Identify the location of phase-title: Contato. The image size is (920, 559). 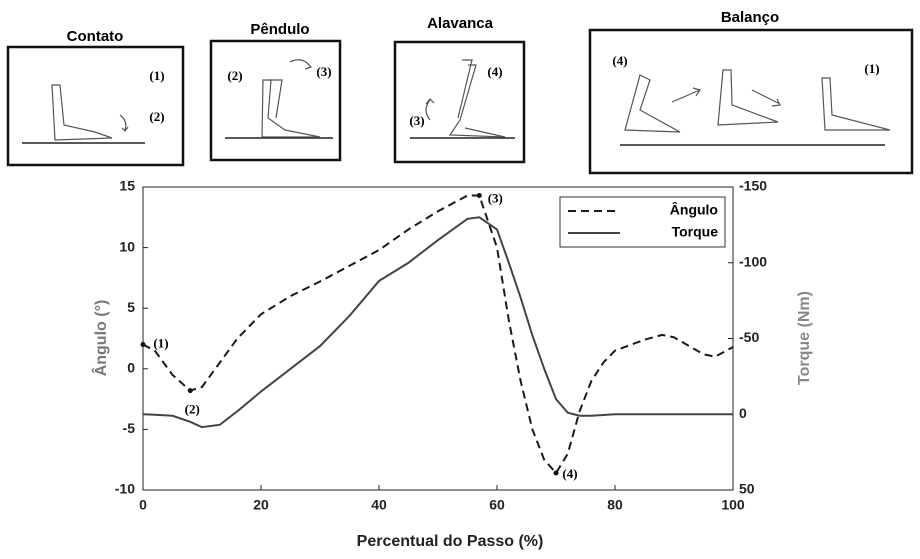
(95, 36).